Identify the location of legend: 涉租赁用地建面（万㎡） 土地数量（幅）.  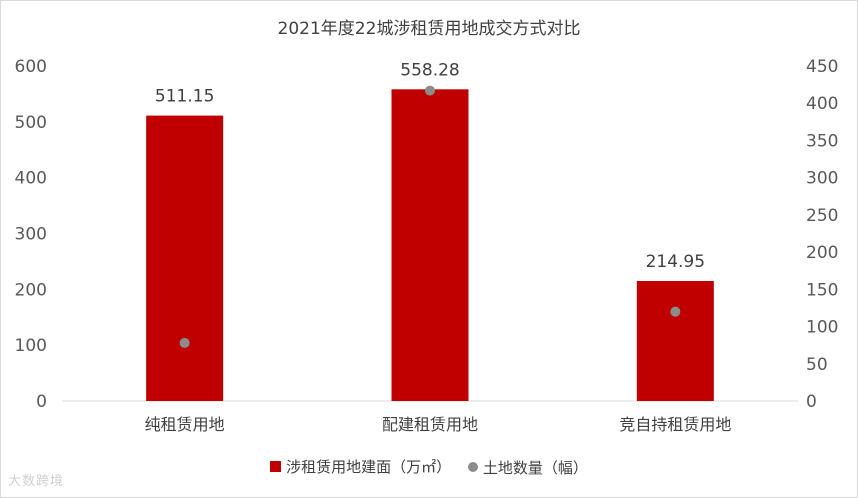
(429, 467).